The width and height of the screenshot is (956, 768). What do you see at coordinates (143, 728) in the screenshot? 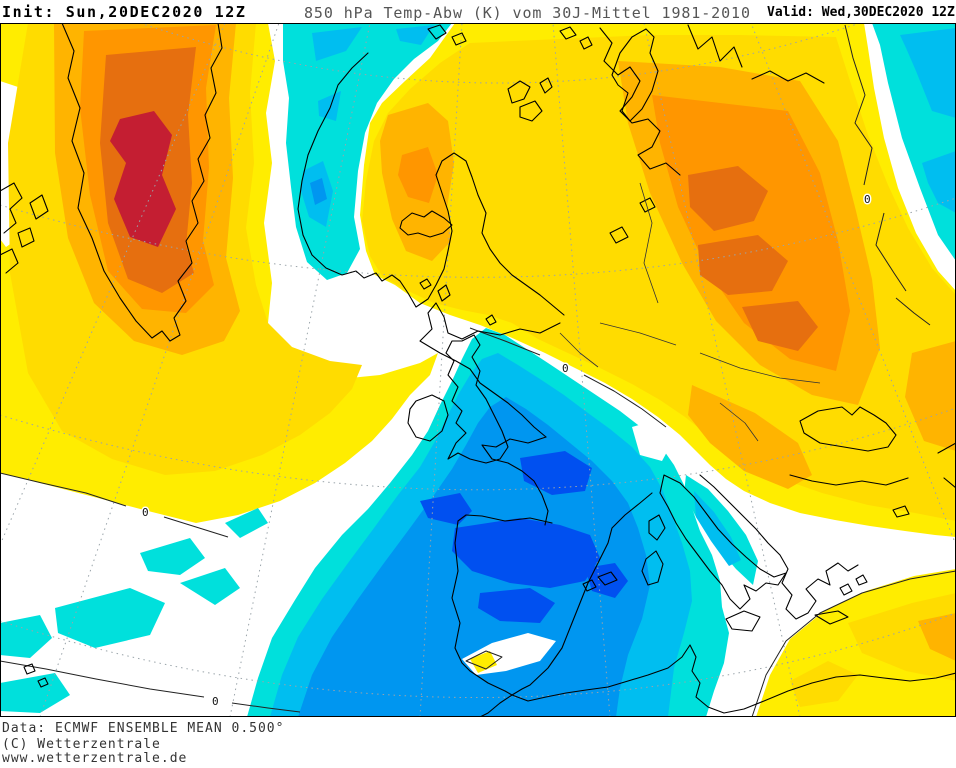
I see `data-source-text: Data: ECMWF ENSEMBLE MEAN 0.500°` at bounding box center [143, 728].